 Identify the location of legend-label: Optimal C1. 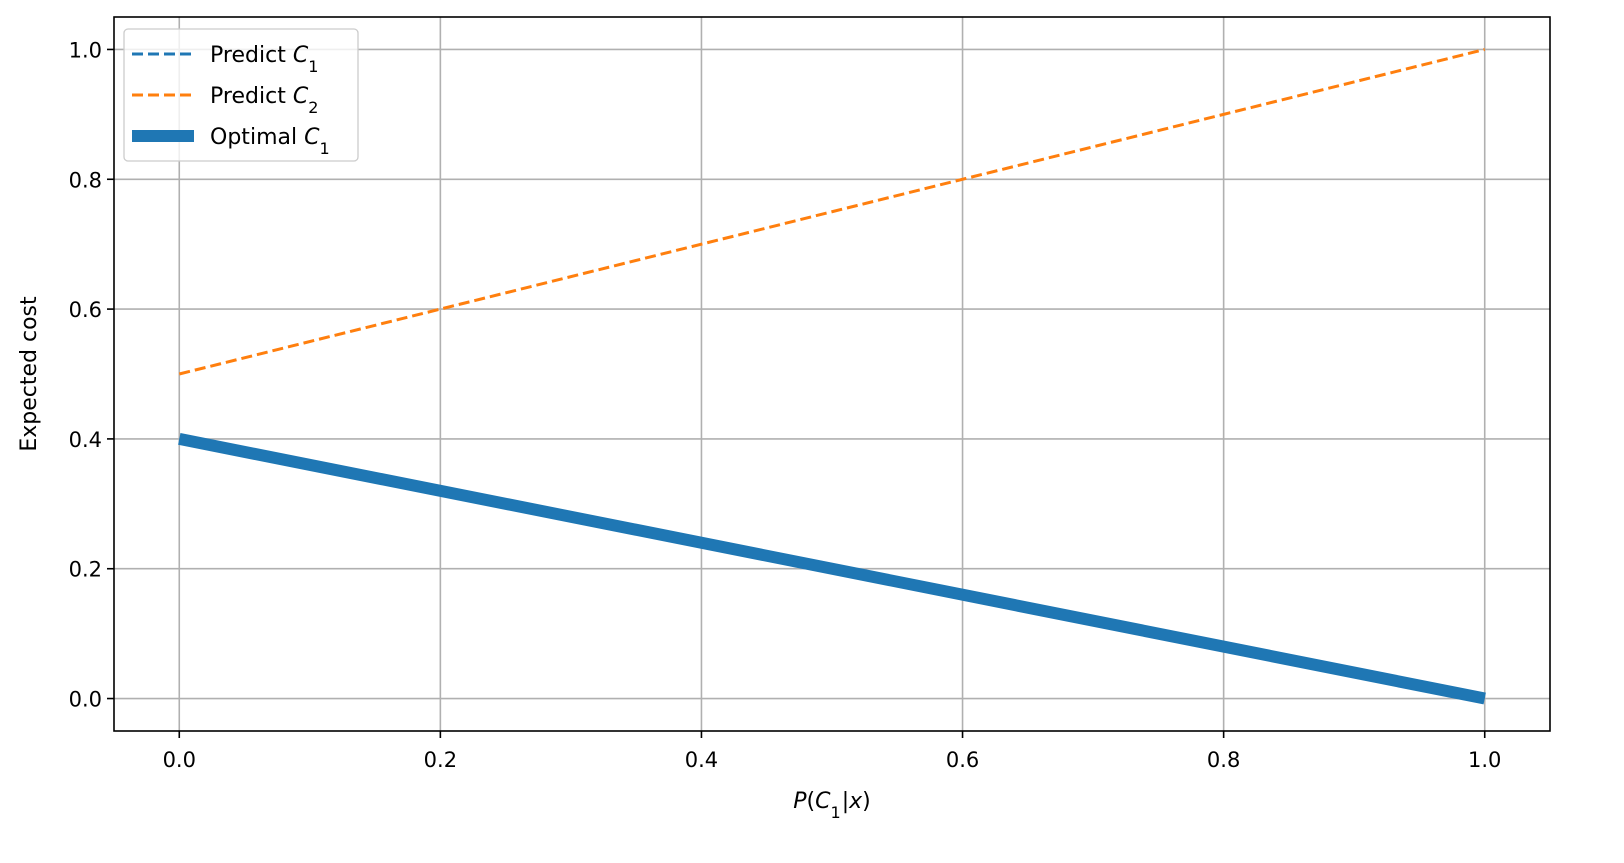
(270, 141).